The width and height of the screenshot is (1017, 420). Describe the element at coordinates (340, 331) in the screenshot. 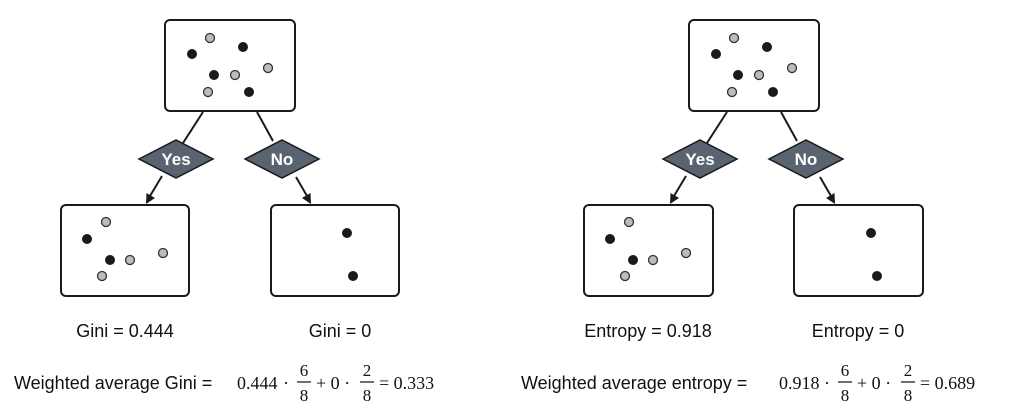

I see `no-child-caption: Gini = 0` at that location.